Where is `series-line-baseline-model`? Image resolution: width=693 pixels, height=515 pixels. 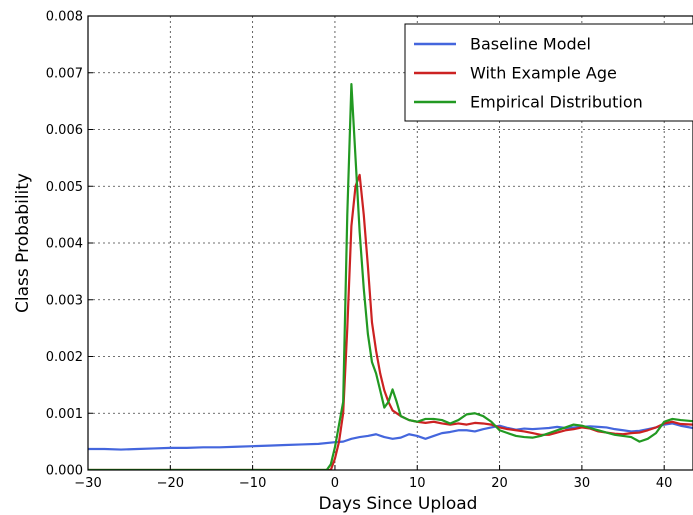
series-line-baseline-model is located at coordinates (390, 436).